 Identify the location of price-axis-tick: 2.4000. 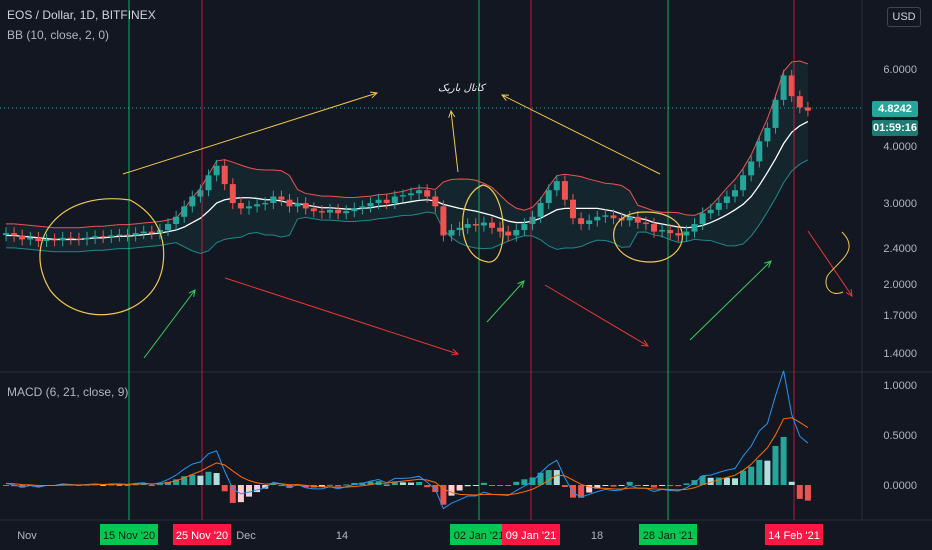
(900, 249).